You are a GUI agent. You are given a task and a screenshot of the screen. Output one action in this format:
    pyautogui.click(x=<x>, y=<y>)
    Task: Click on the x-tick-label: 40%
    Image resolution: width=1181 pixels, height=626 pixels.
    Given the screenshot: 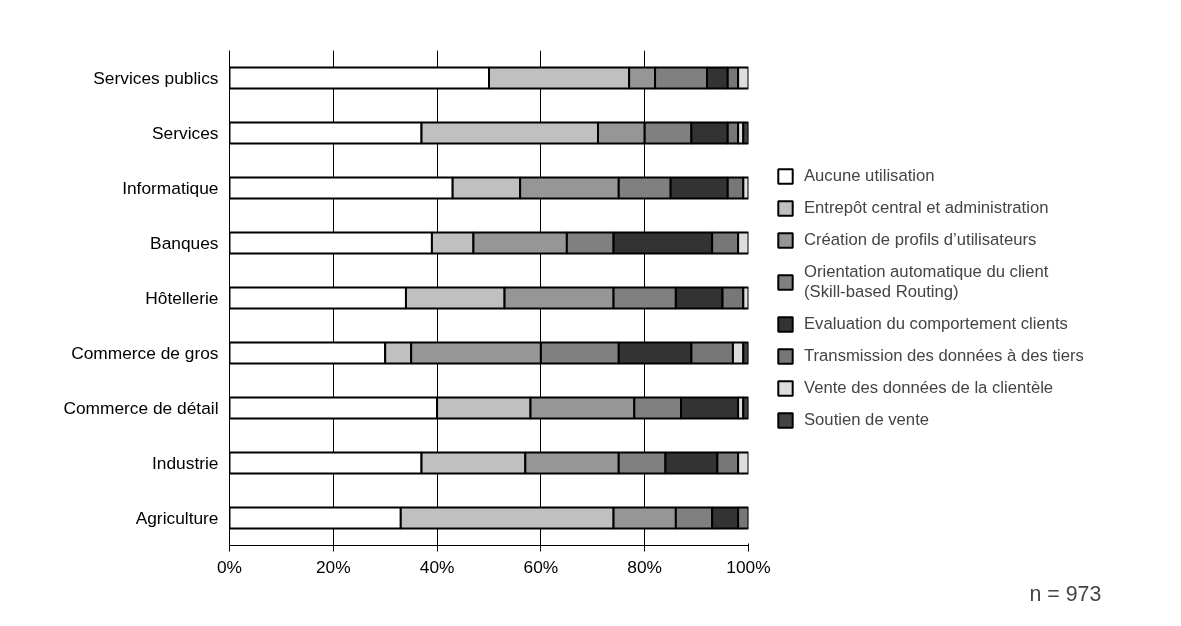 What is the action you would take?
    pyautogui.click(x=437, y=566)
    